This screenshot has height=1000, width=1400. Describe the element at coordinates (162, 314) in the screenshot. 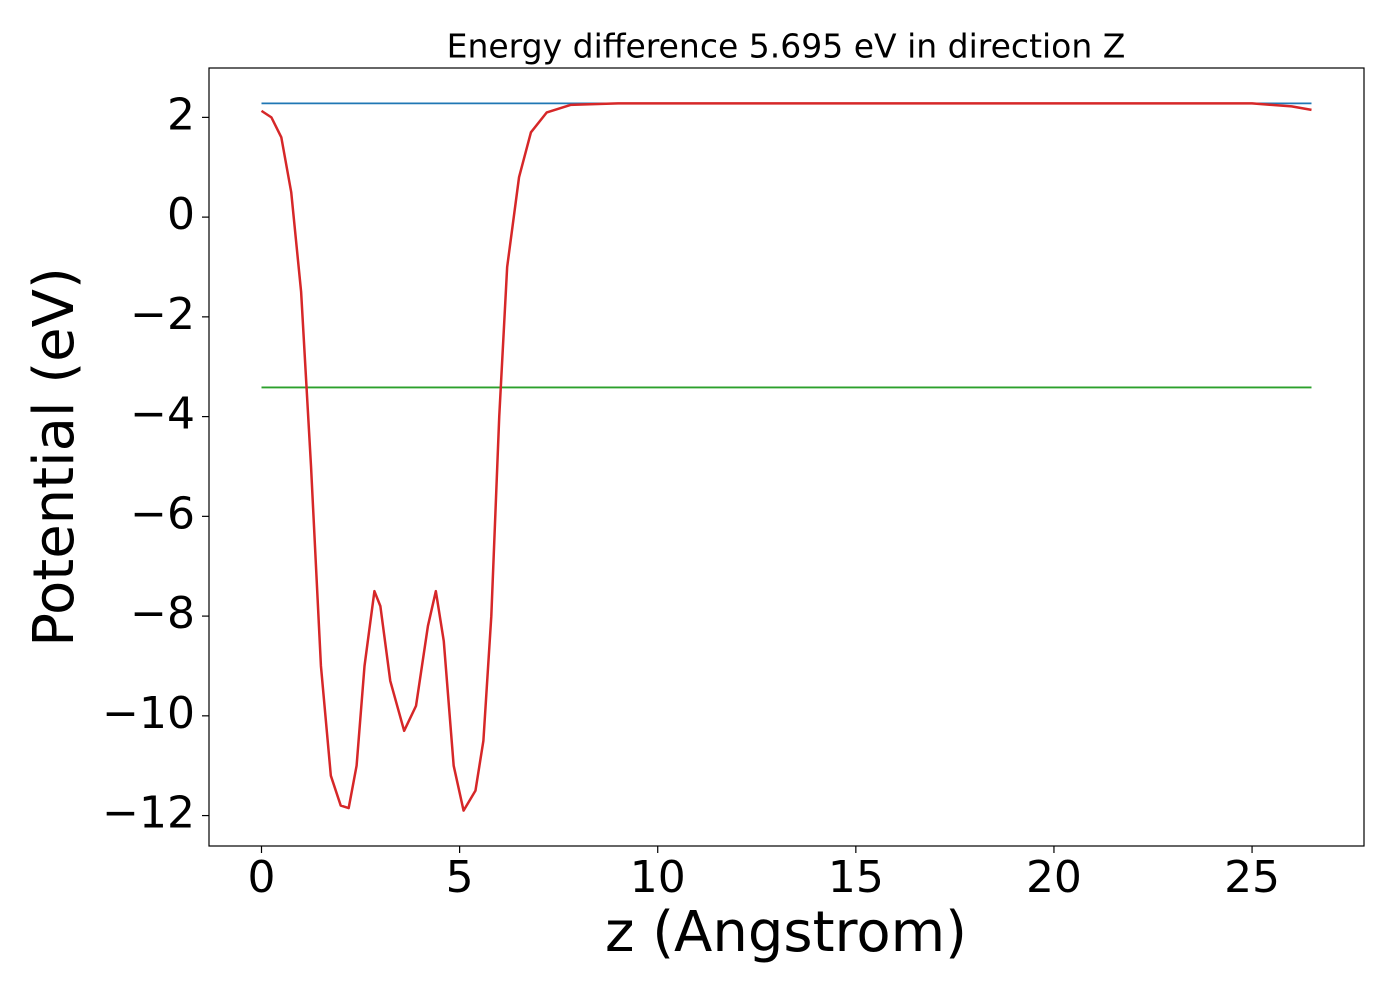

I see `y-tick-label: −2` at that location.